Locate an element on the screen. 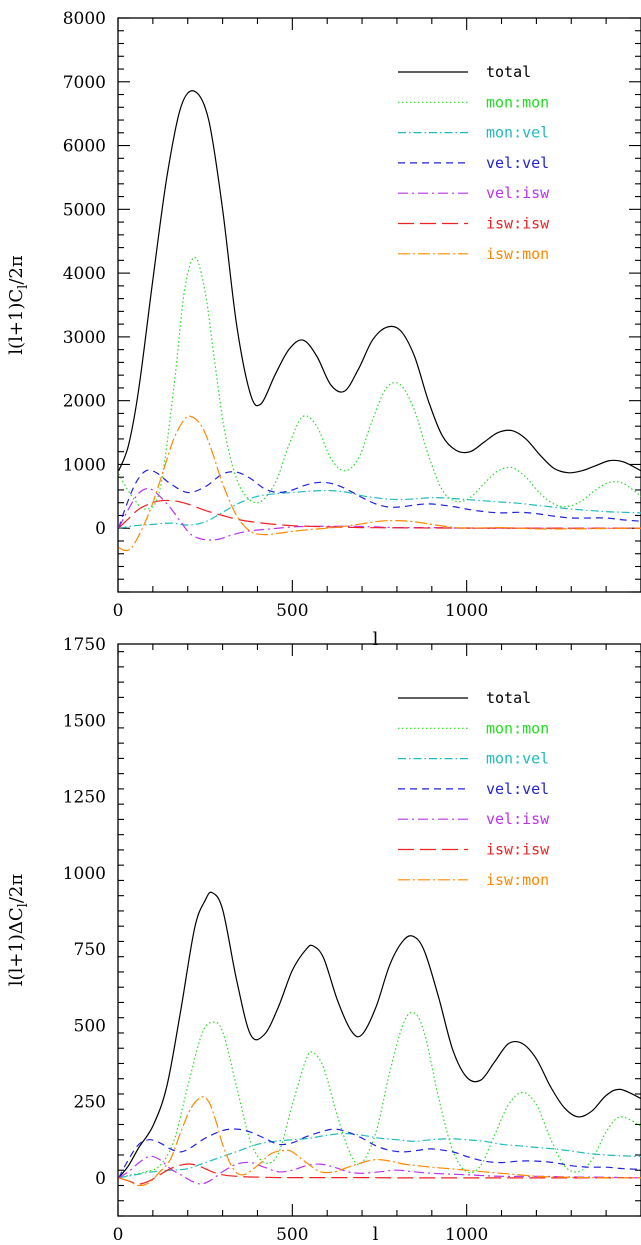  y-axis-label: l(l+1)Cl/2π is located at coordinates (18, 305).